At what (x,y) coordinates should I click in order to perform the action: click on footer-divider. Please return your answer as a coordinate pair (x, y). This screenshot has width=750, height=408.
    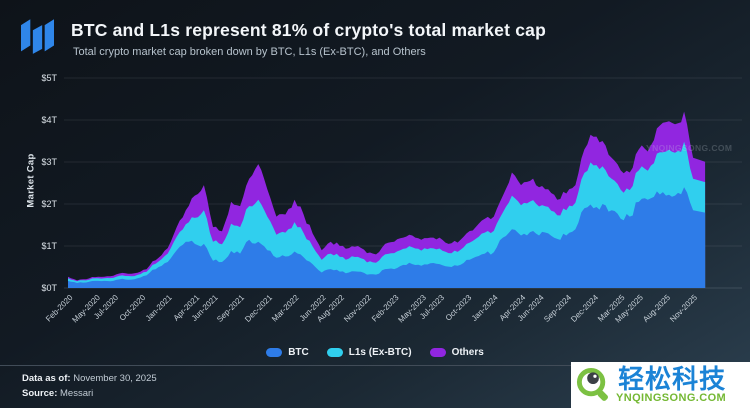
    Looking at the image, I should click on (375, 365).